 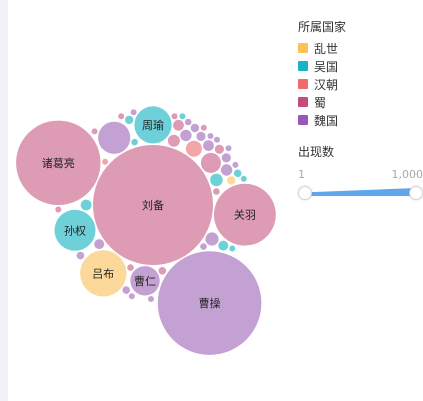 What do you see at coordinates (416, 193) in the screenshot?
I see `size-range-max-handle` at bounding box center [416, 193].